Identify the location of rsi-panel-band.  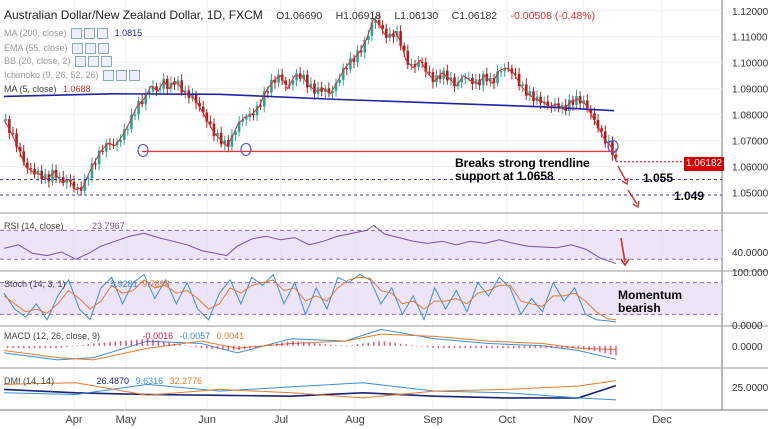
(361, 245).